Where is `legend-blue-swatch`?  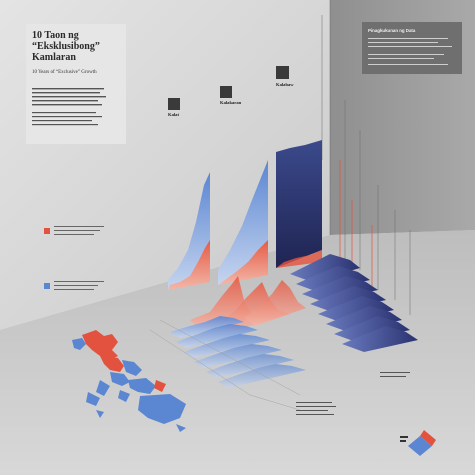
legend-blue-swatch is located at coordinates (47, 286).